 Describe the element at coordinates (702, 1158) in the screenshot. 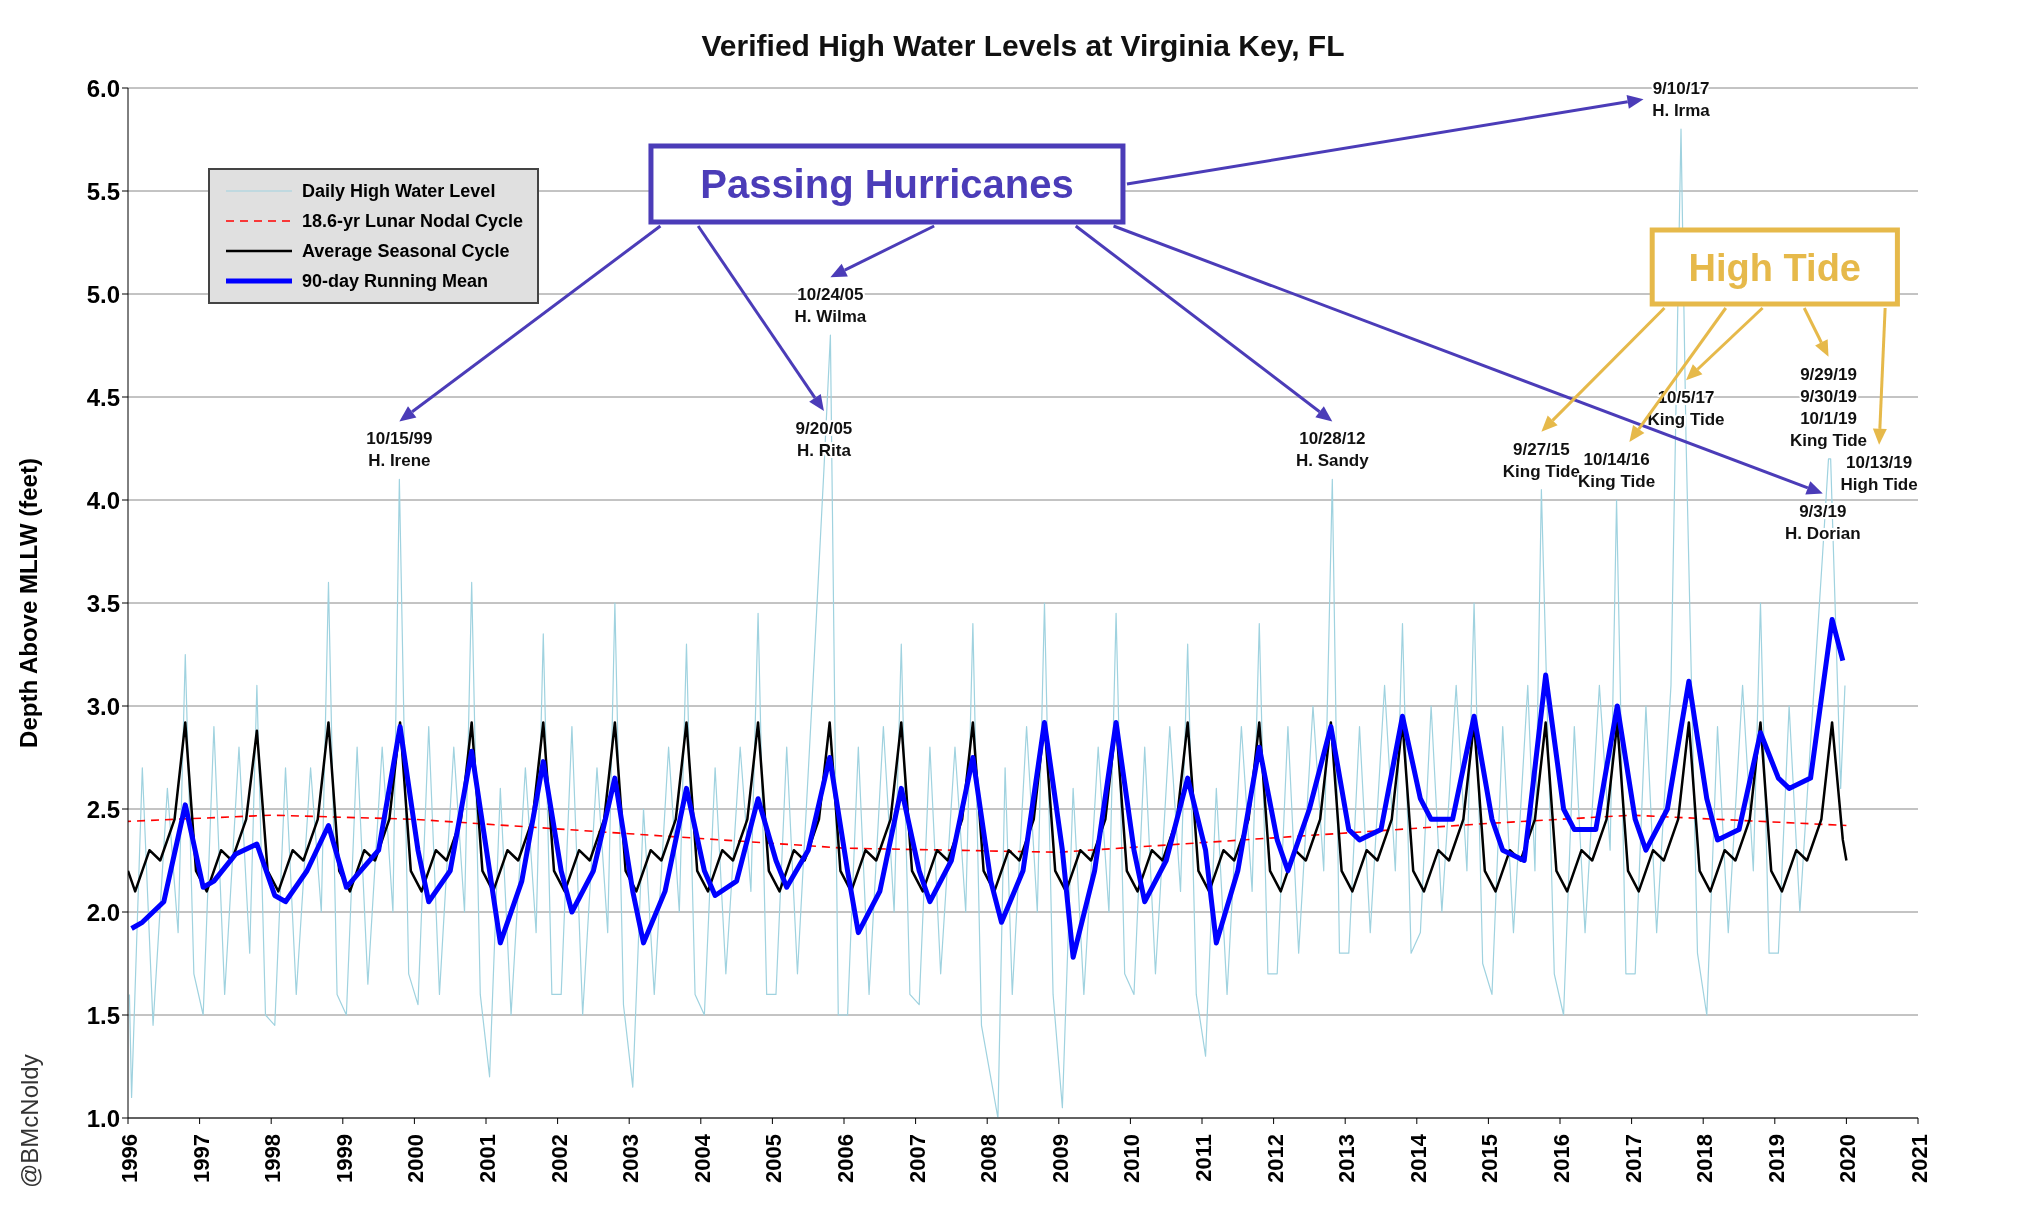

I see `x-tick-label: 2004` at that location.